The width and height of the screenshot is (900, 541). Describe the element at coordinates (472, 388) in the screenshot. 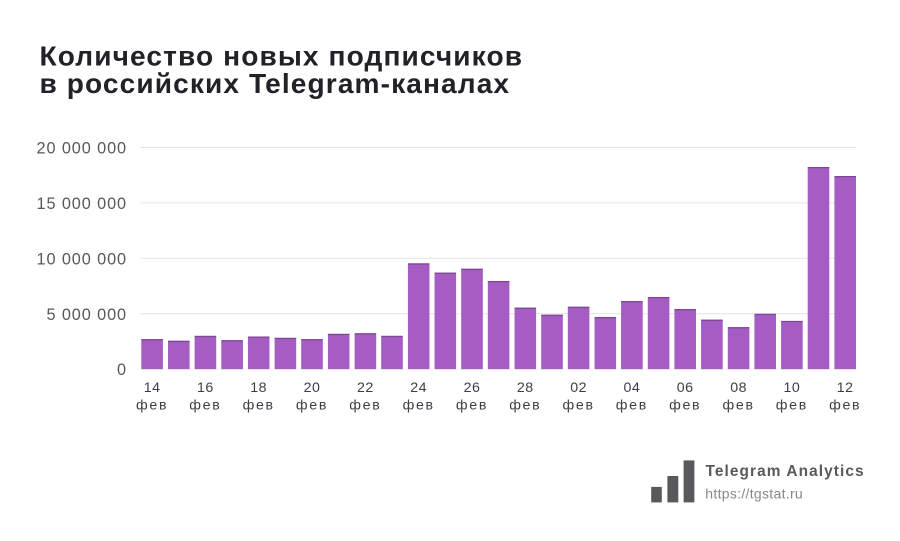

I see `svg-text: 26` at that location.